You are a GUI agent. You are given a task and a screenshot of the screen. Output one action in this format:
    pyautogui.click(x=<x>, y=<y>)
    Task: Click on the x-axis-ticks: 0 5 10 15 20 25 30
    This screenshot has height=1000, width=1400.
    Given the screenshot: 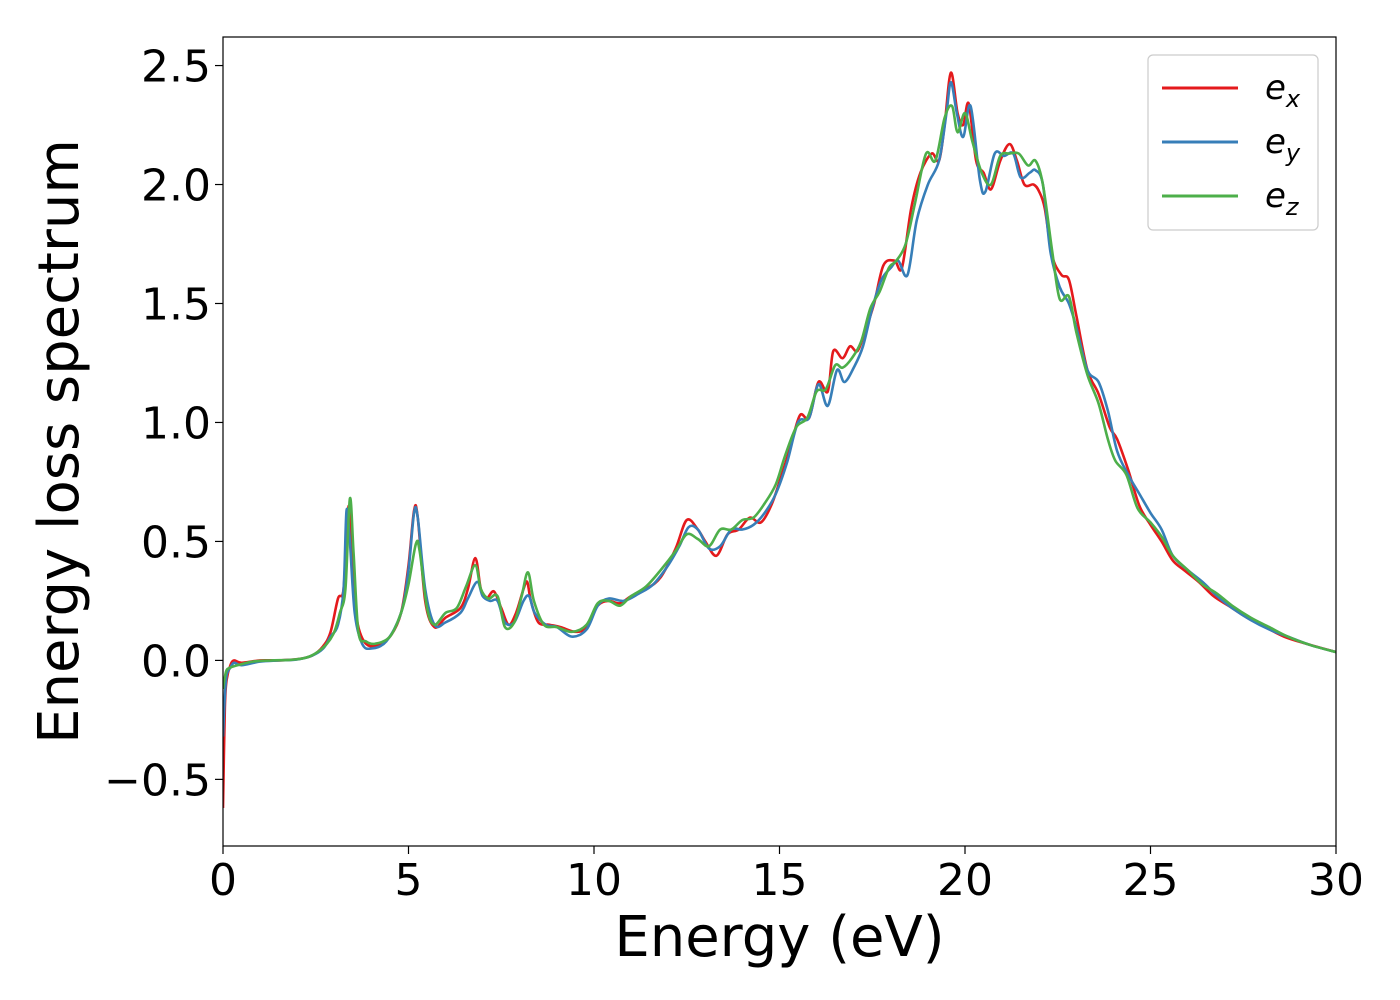 What is the action you would take?
    pyautogui.click(x=786, y=876)
    